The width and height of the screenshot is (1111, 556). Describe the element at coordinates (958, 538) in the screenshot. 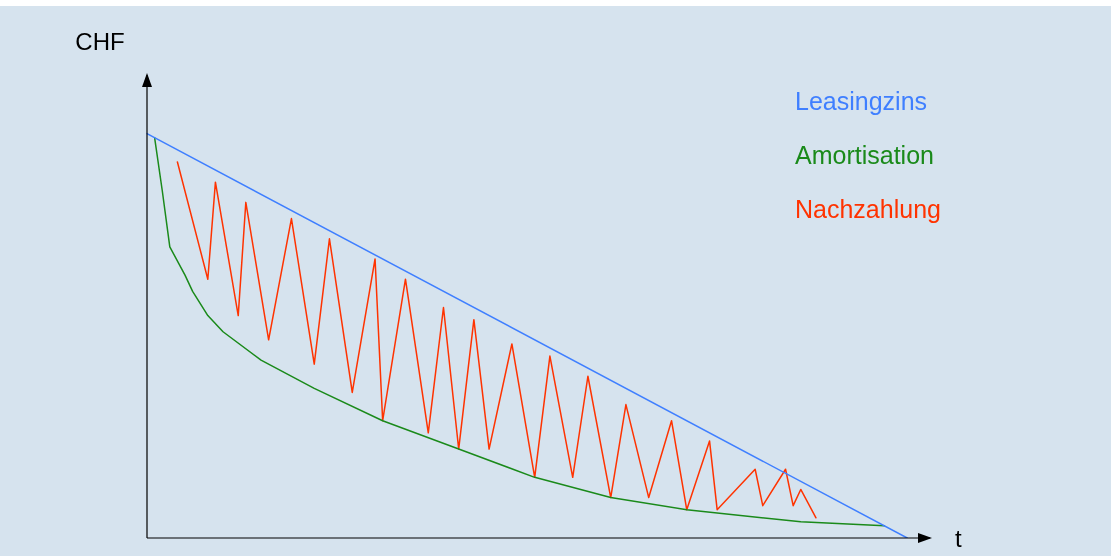

I see `x-axis-title: t` at that location.